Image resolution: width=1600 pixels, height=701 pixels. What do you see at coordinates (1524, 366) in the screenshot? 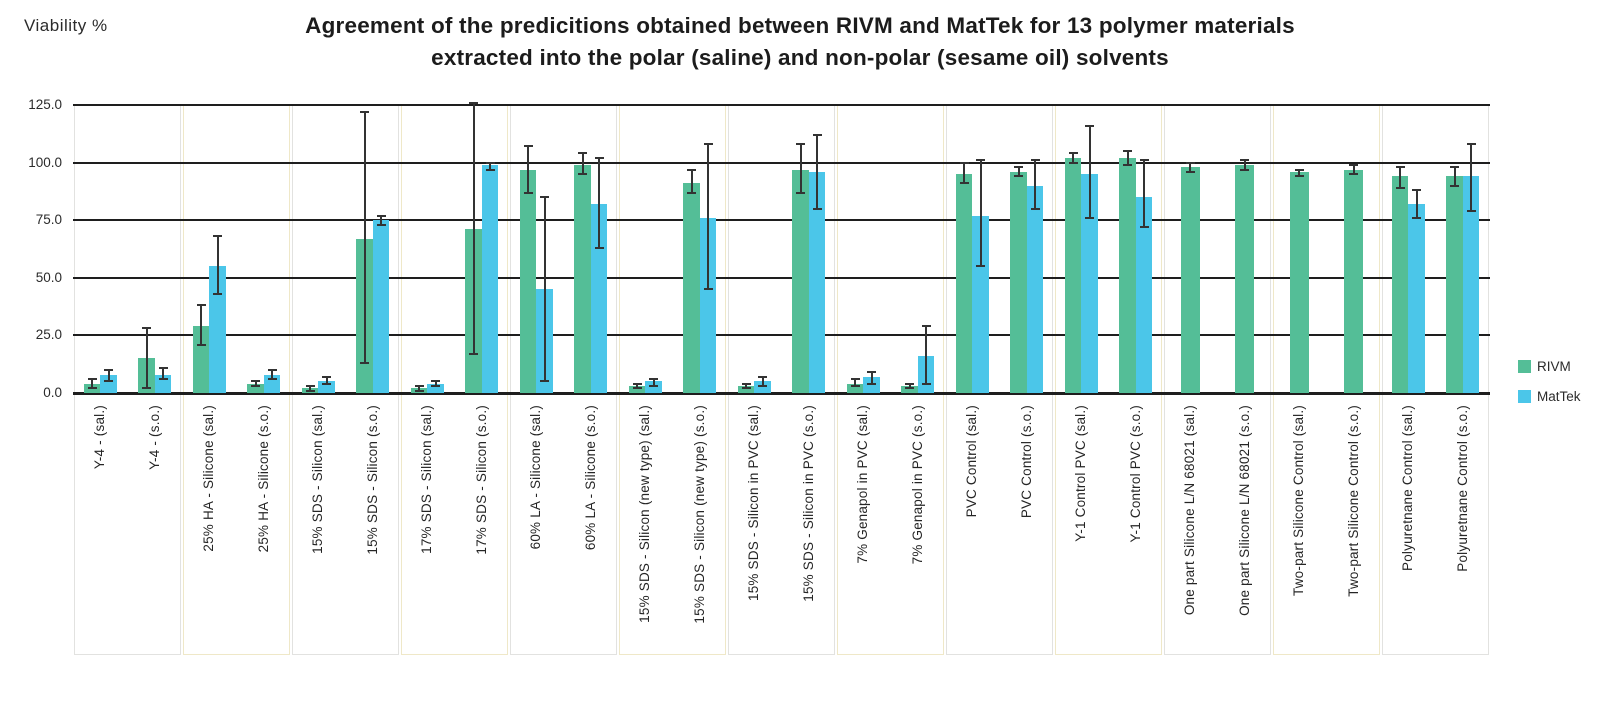
I see `rivm-swatch-icon` at bounding box center [1524, 366].